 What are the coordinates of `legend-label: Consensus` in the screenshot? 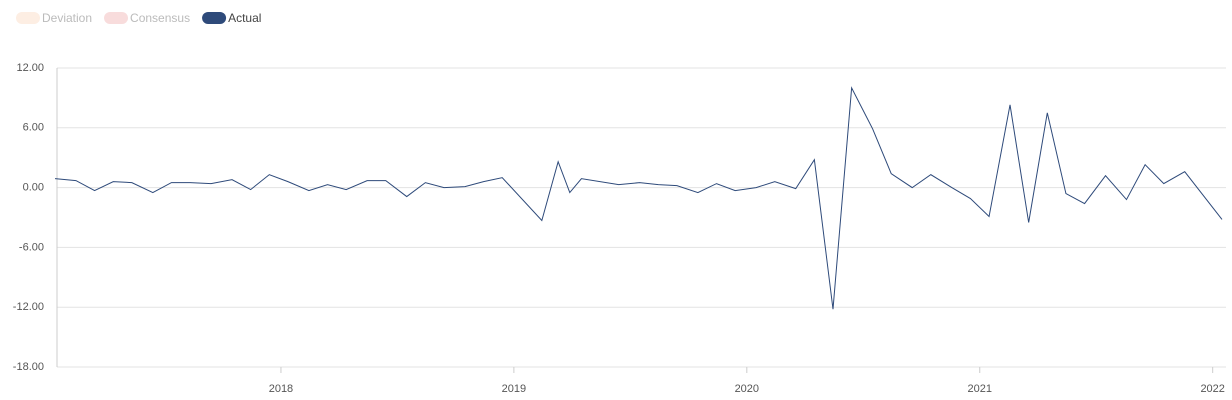 It's located at (160, 18).